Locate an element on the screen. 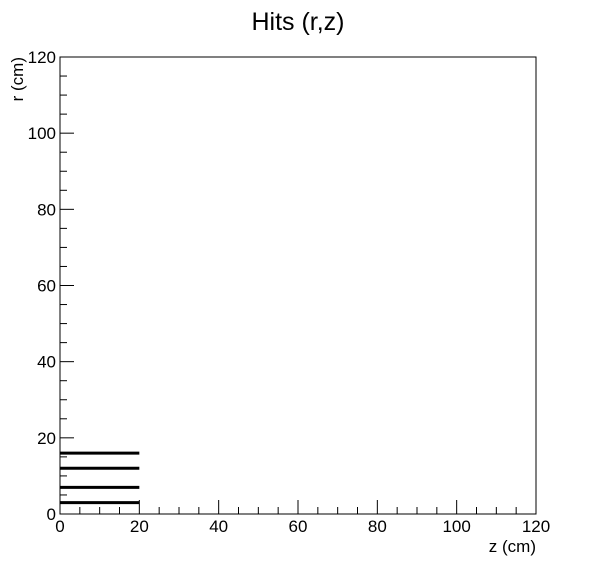 This screenshot has height=572, width=596. y-tick-labels: 0 20 40 60 80 100 120 is located at coordinates (42, 286).